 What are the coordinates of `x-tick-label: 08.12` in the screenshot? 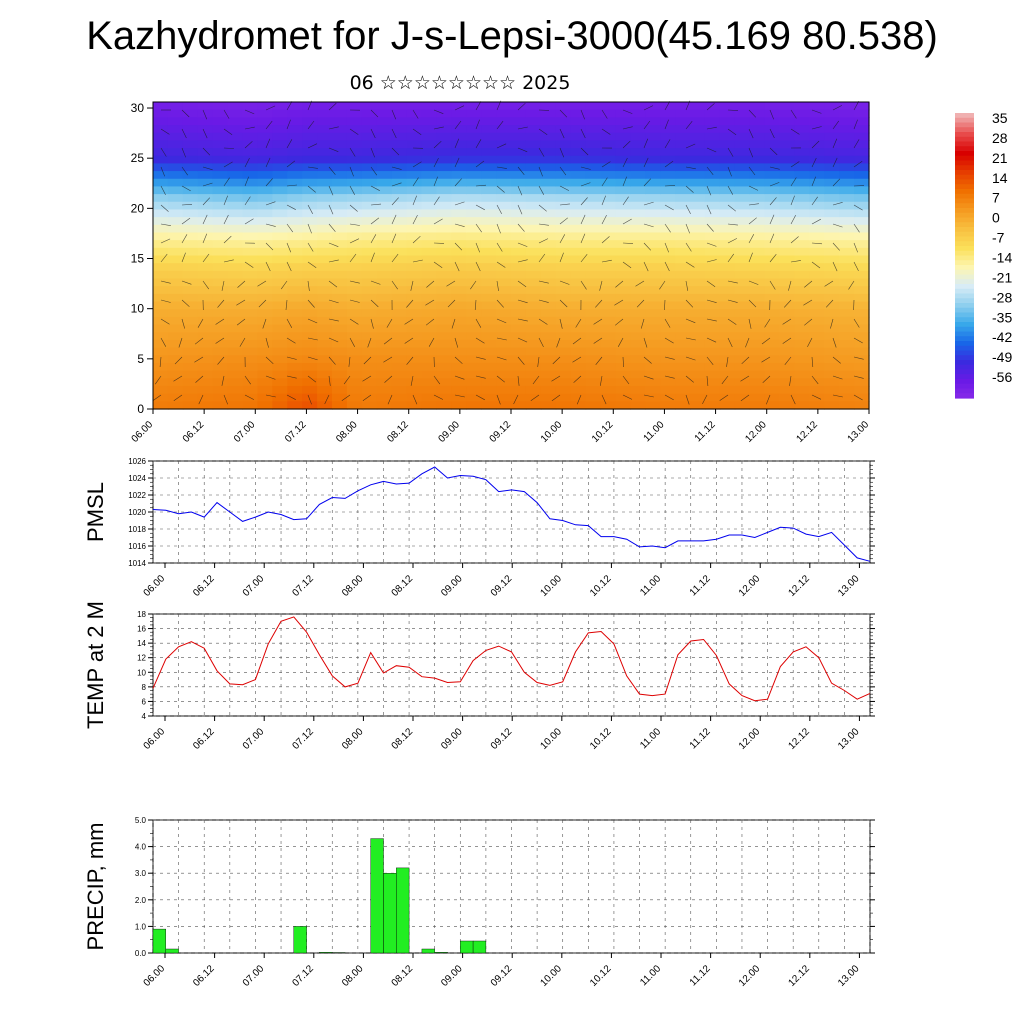 It's located at (403, 586).